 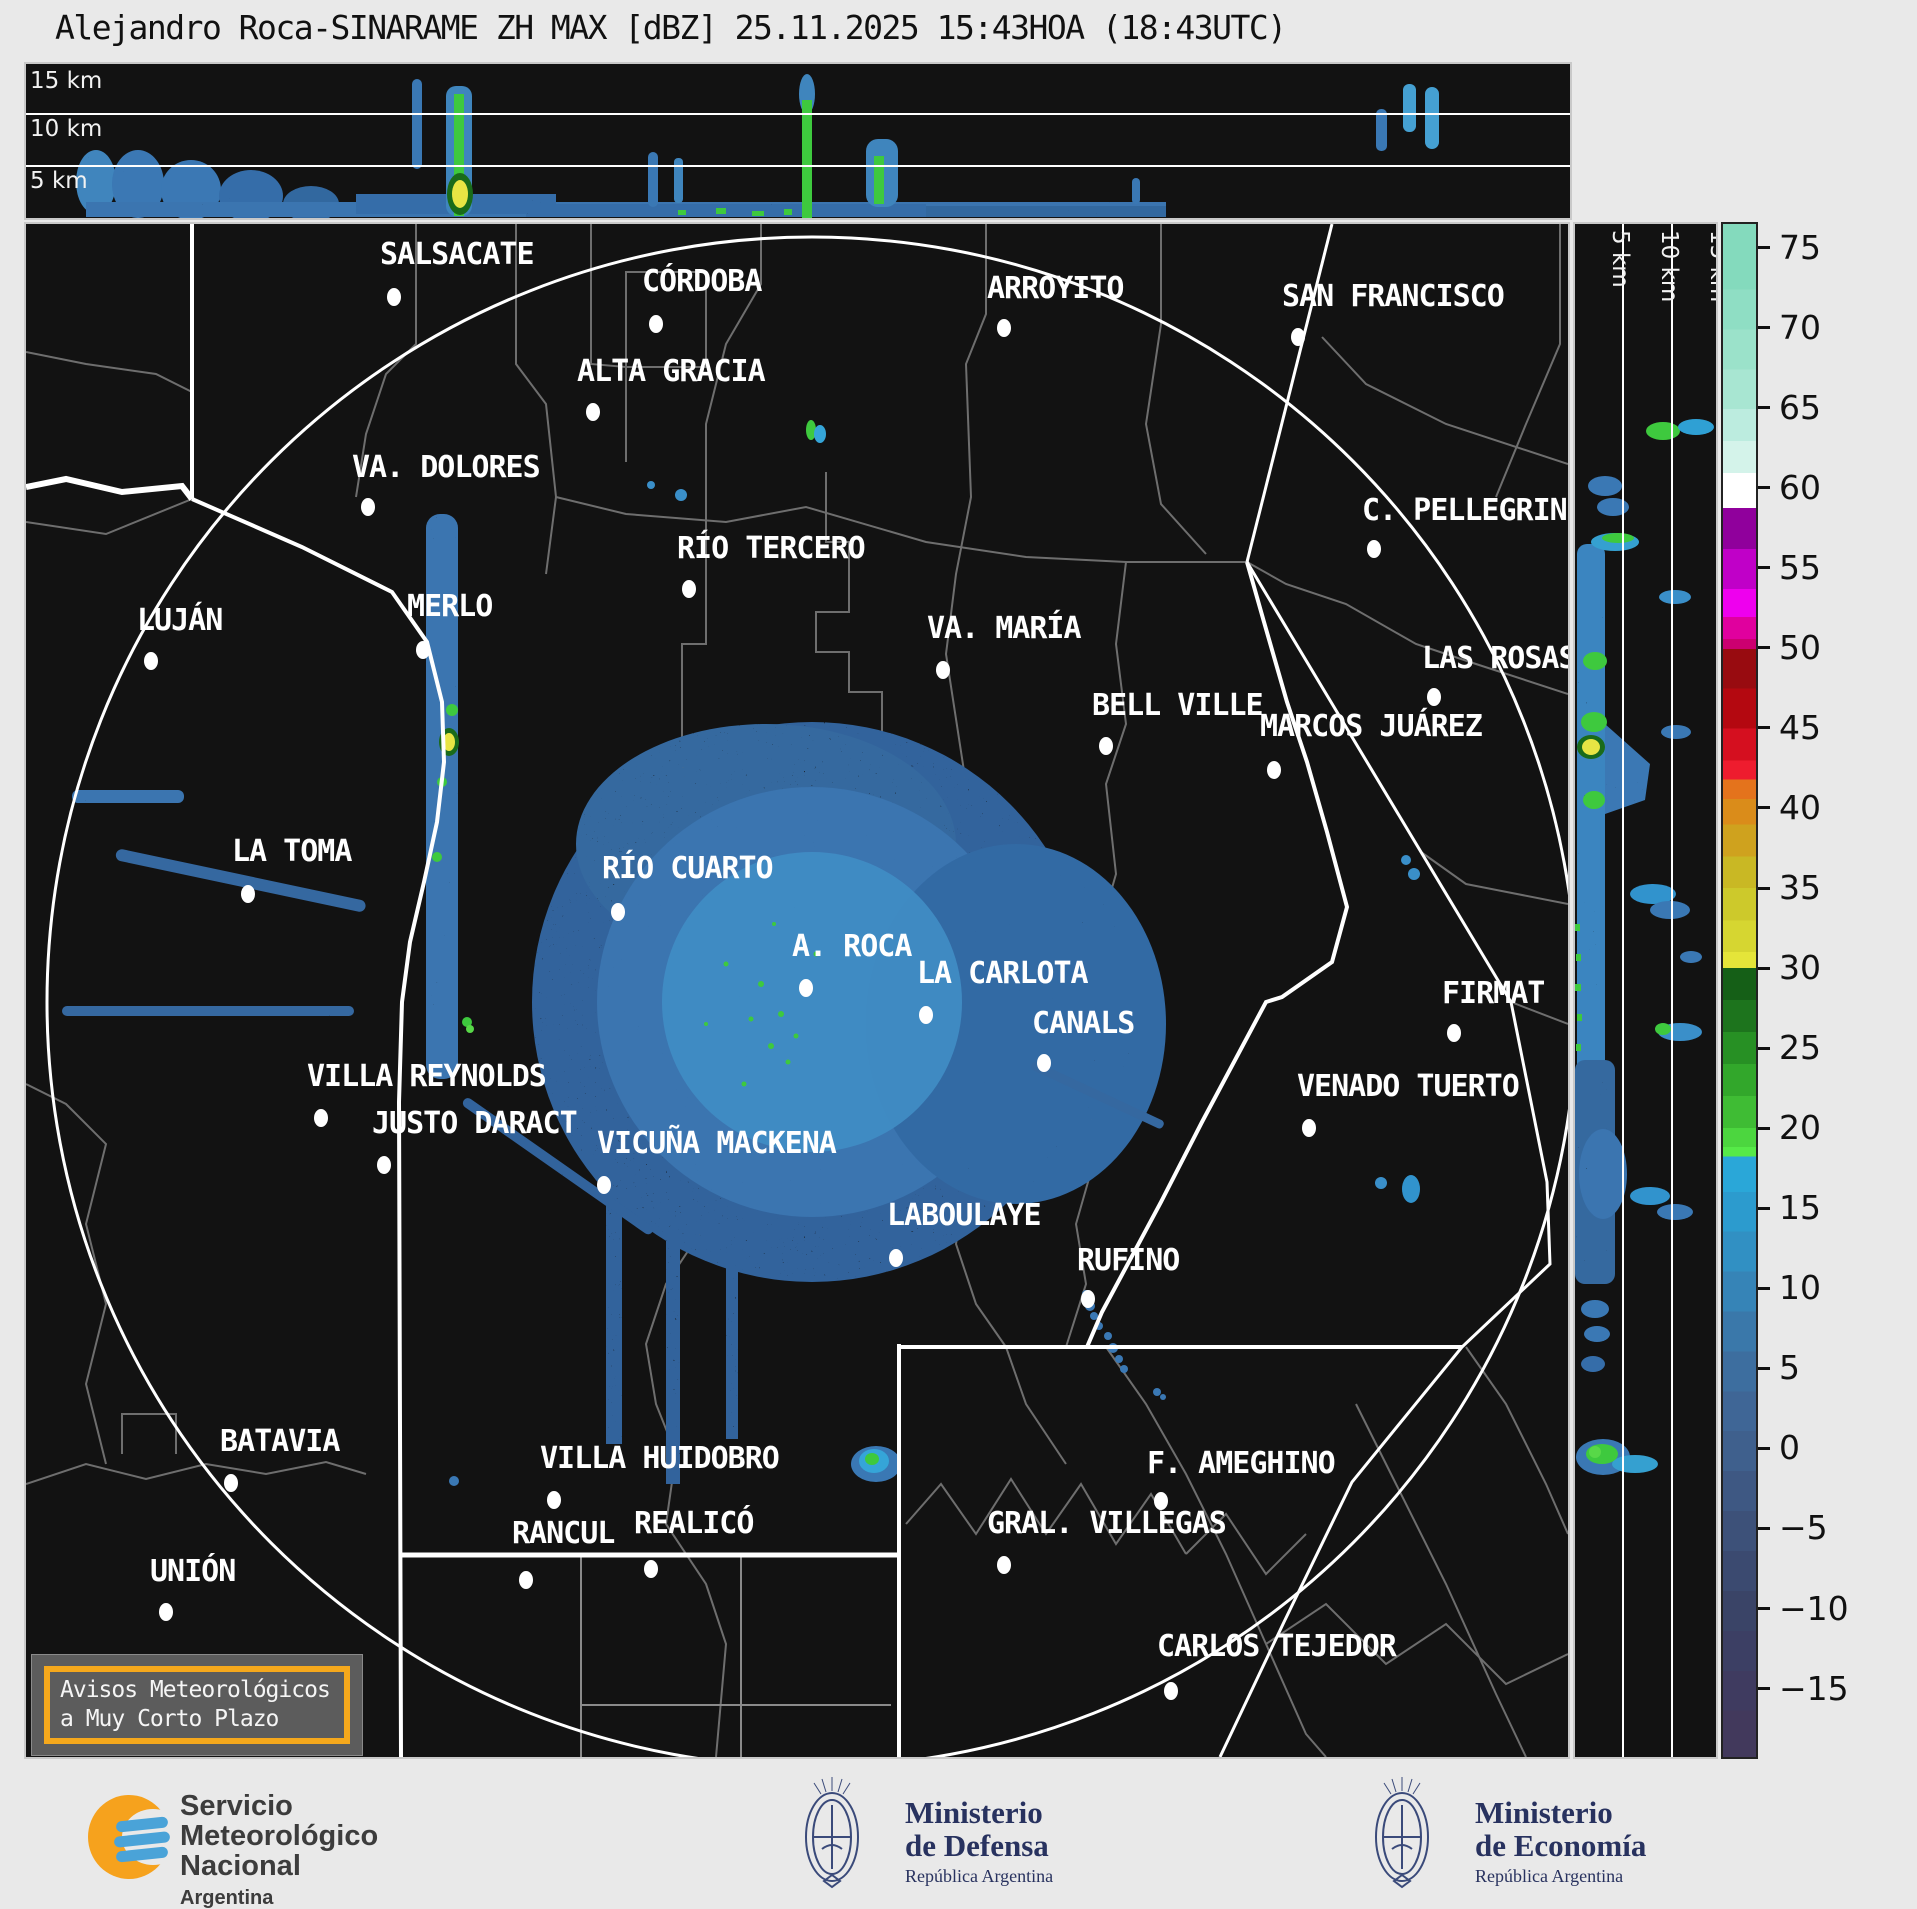 I want to click on city-label: C. PELLEGRINI, so click(x=1466, y=510).